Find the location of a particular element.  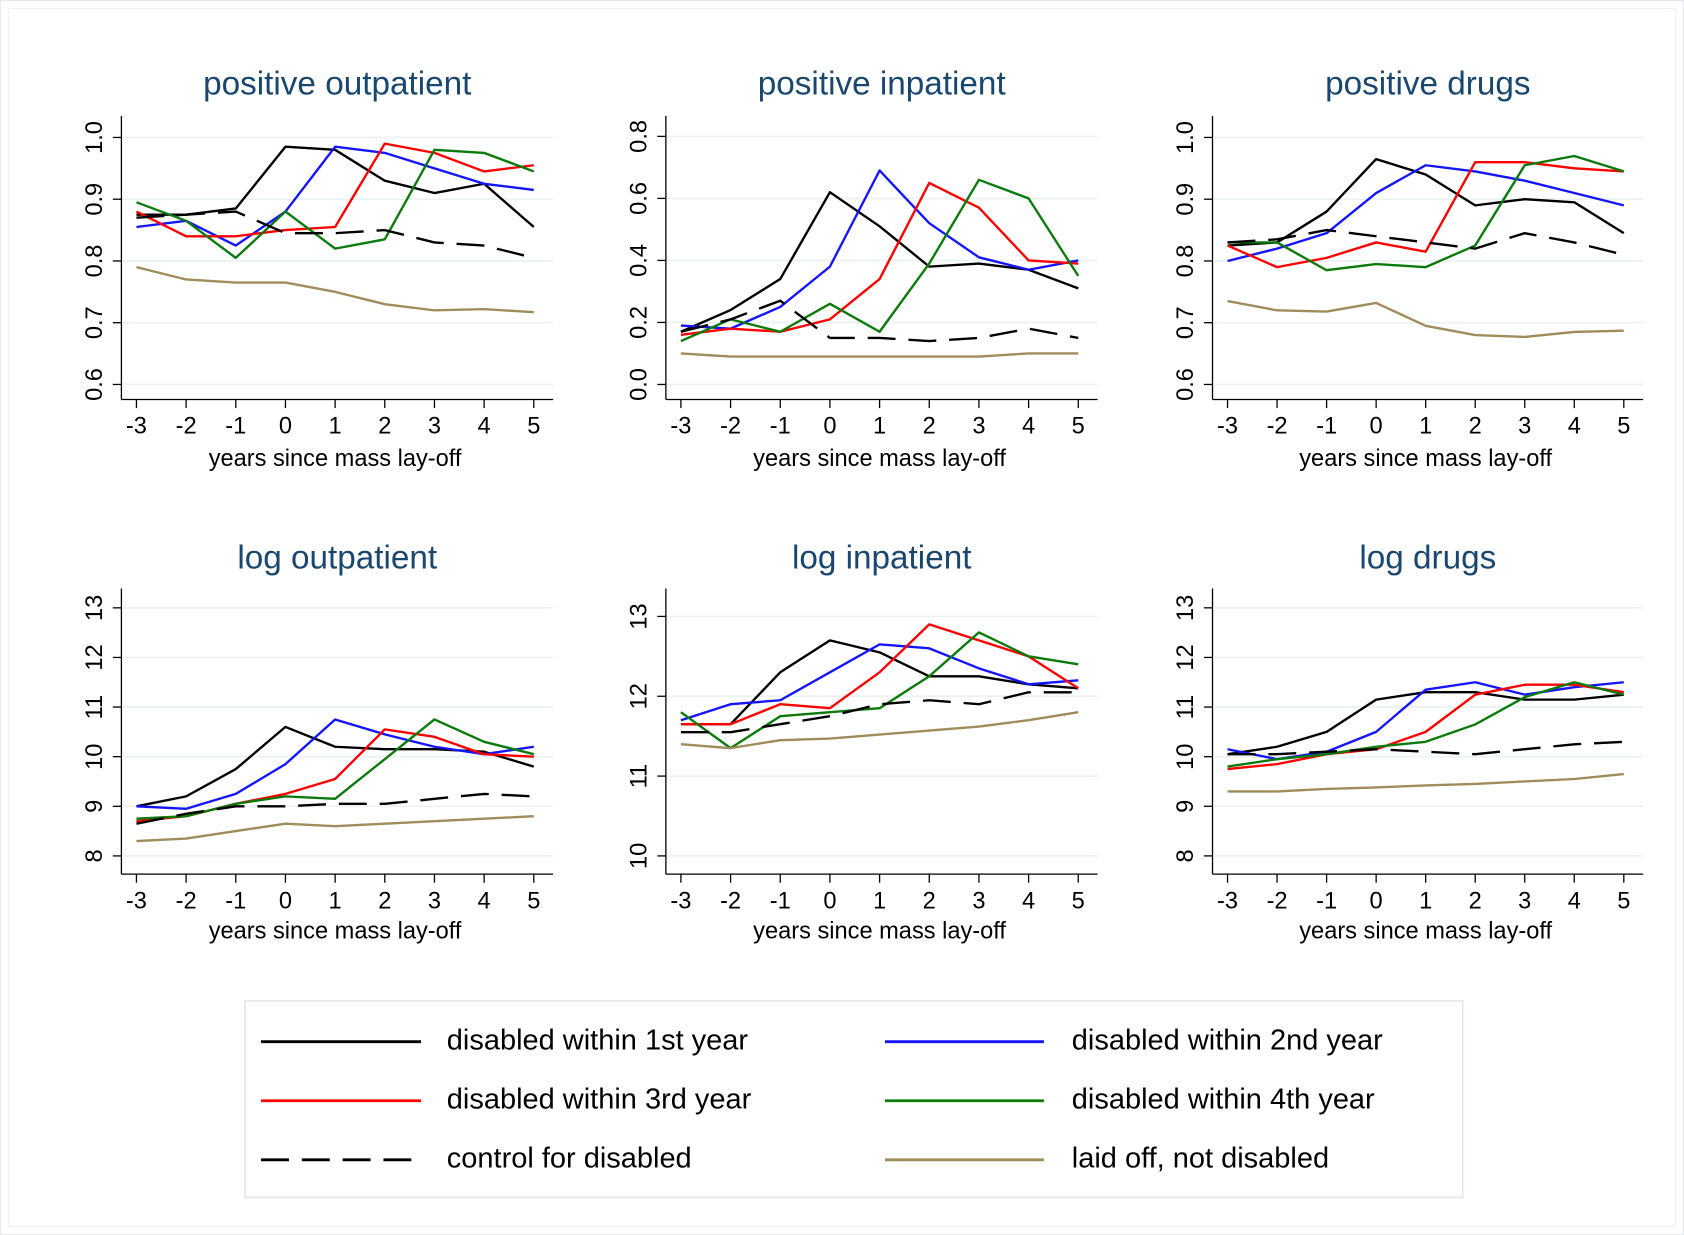

plot-area is located at coordinates (1428, 257).